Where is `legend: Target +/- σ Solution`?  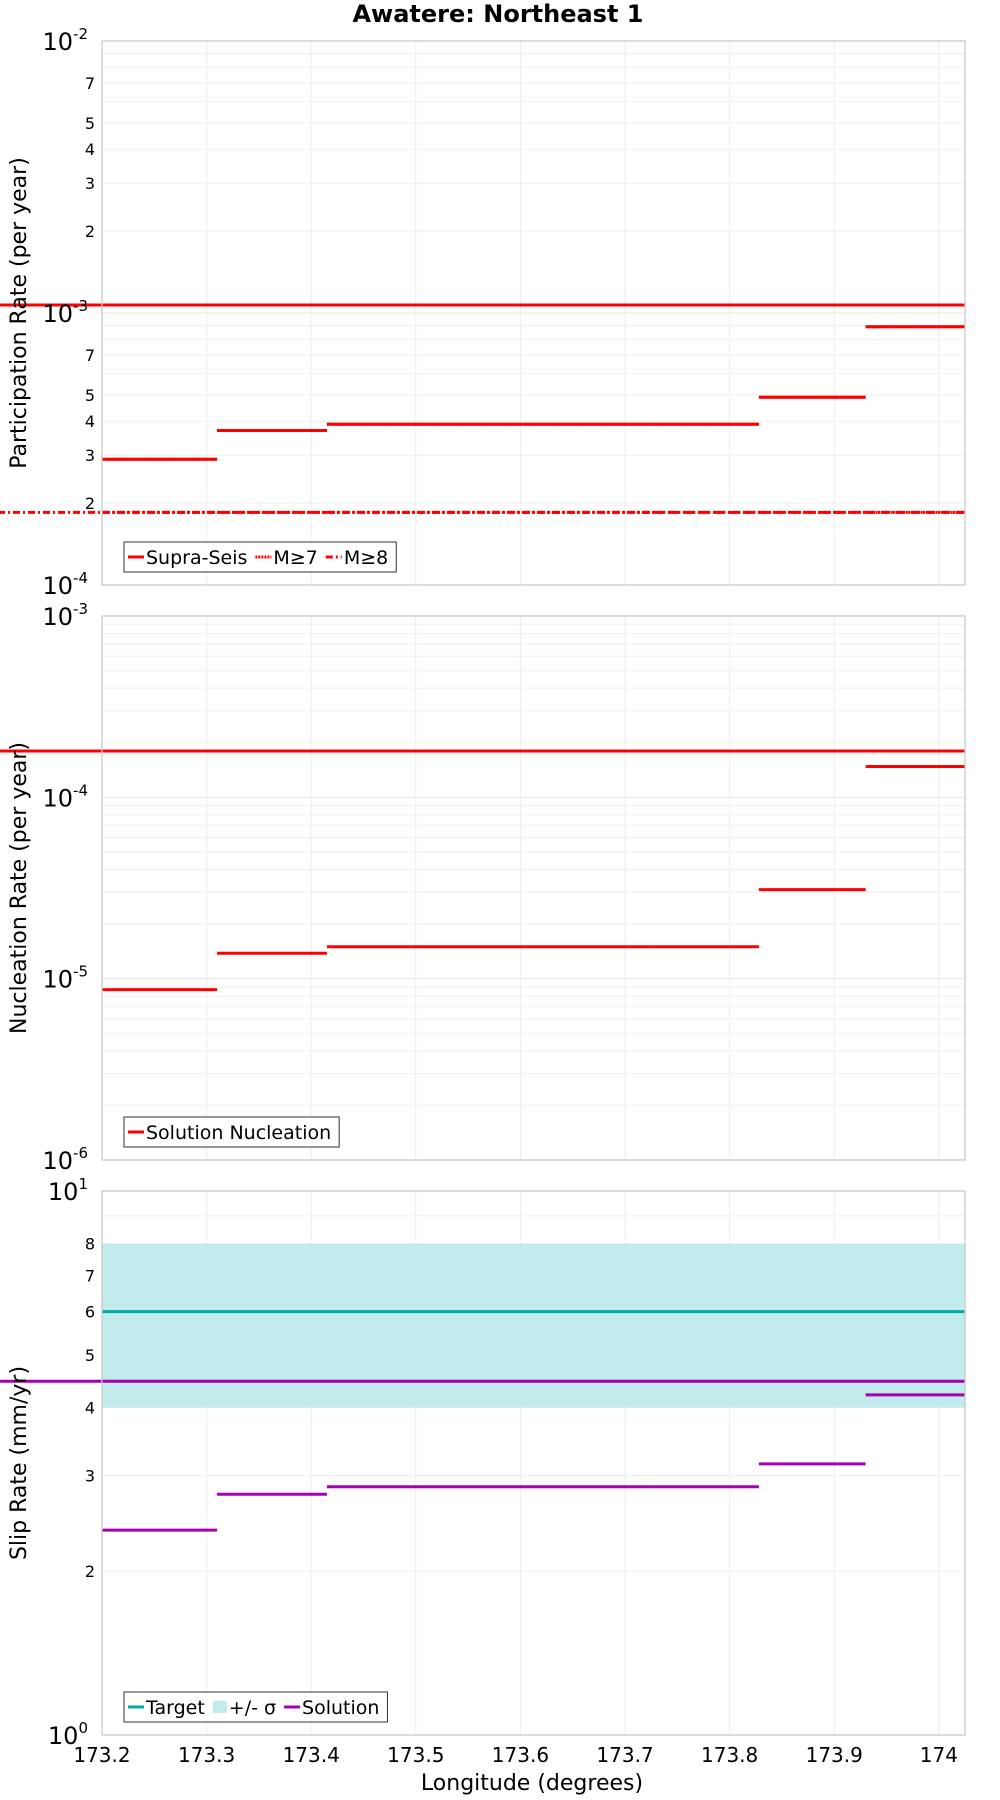 legend: Target +/- σ Solution is located at coordinates (255, 1707).